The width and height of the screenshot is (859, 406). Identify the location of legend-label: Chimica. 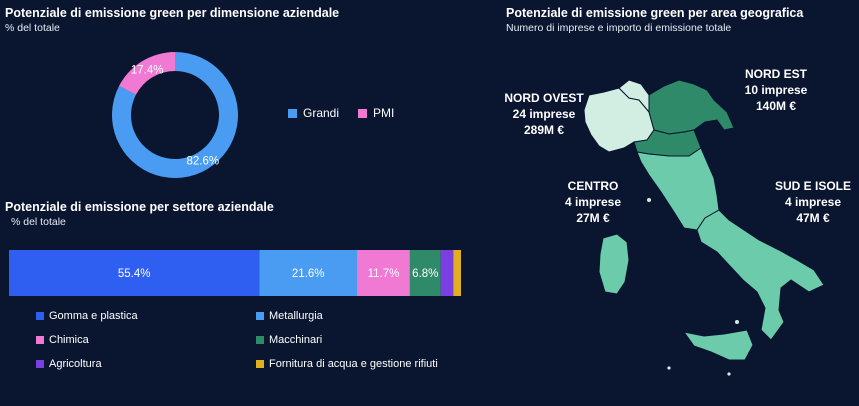
(69, 340).